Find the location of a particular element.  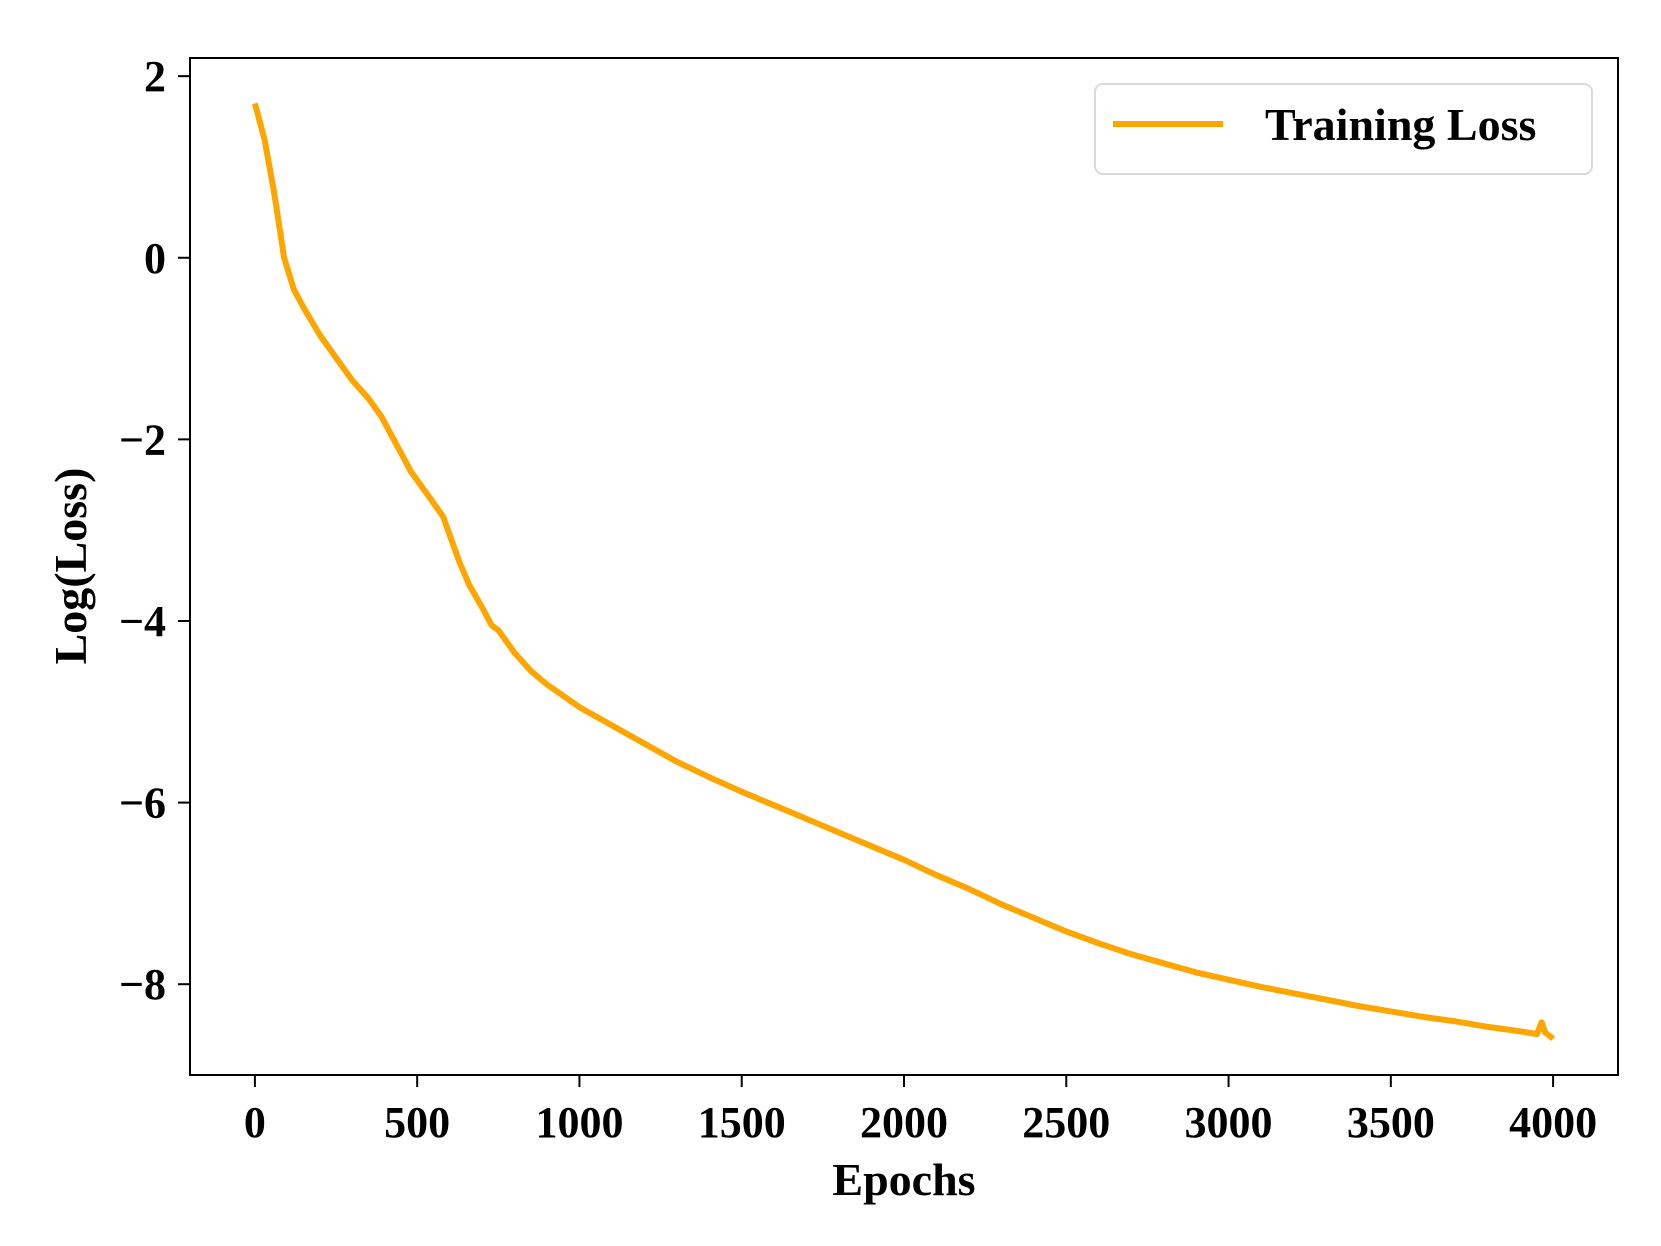

y-tick-label: −6 is located at coordinates (142, 803).